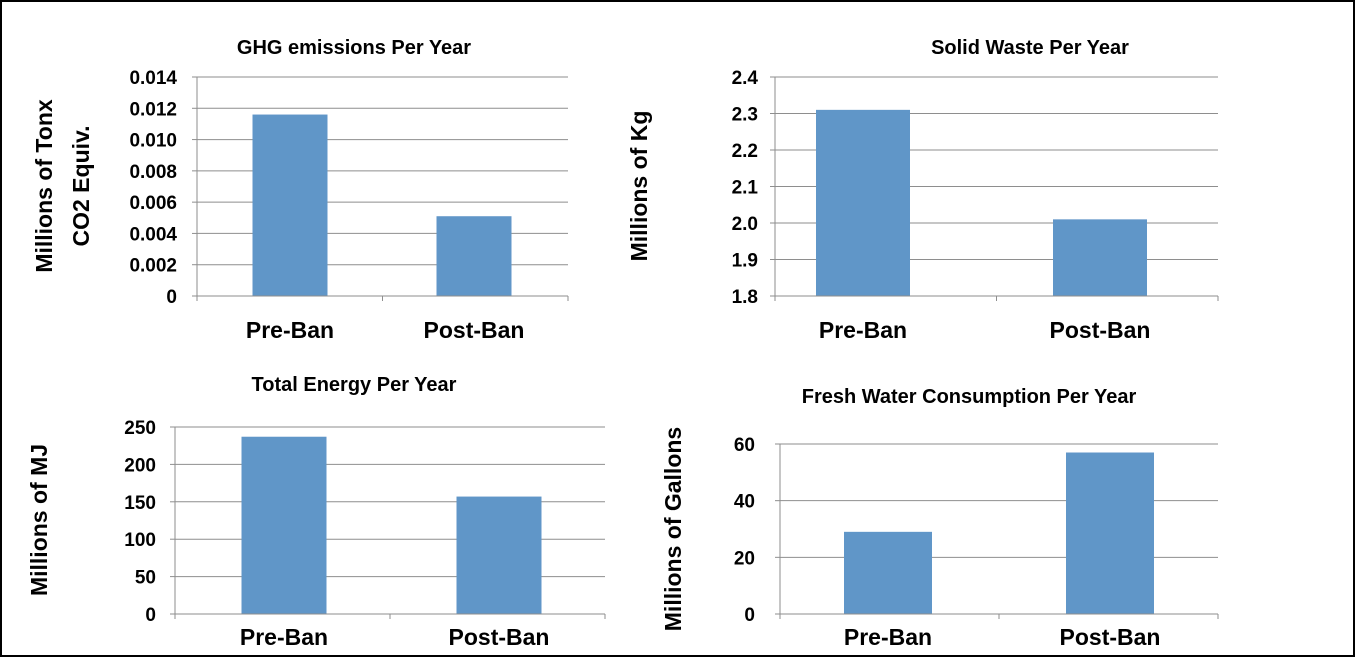  What do you see at coordinates (153, 172) in the screenshot?
I see `y-tick-label: 0.008` at bounding box center [153, 172].